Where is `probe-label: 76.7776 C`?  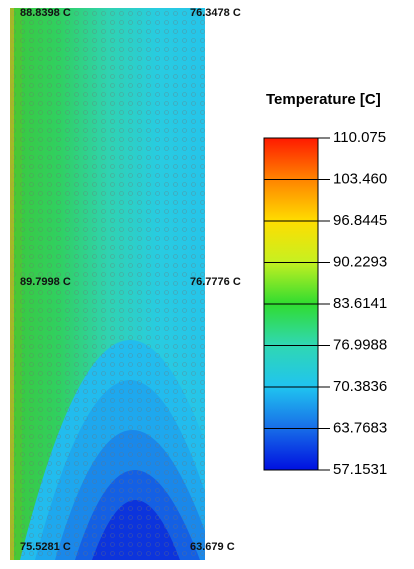
probe-label: 76.7776 C is located at coordinates (215, 282).